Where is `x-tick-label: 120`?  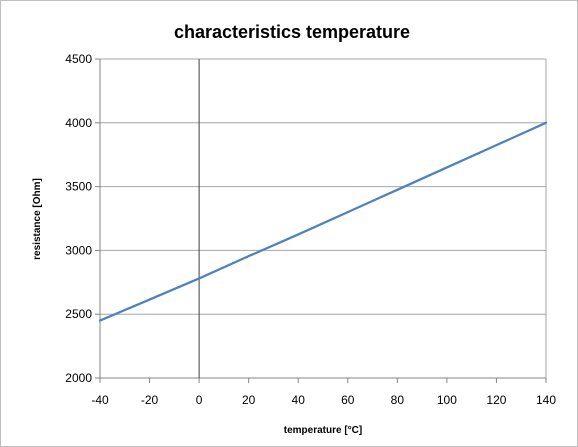
x-tick-label: 120 is located at coordinates (496, 400).